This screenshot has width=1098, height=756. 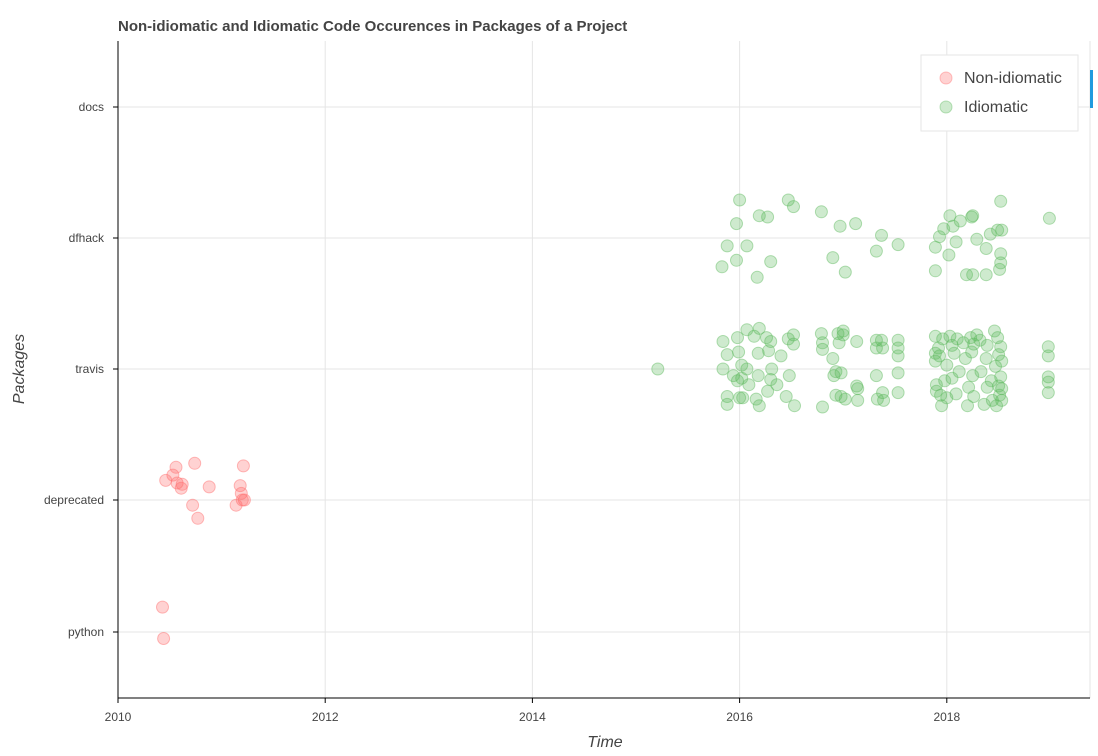 What do you see at coordinates (1091, 89) in the screenshot?
I see `toolbar-accent-bar` at bounding box center [1091, 89].